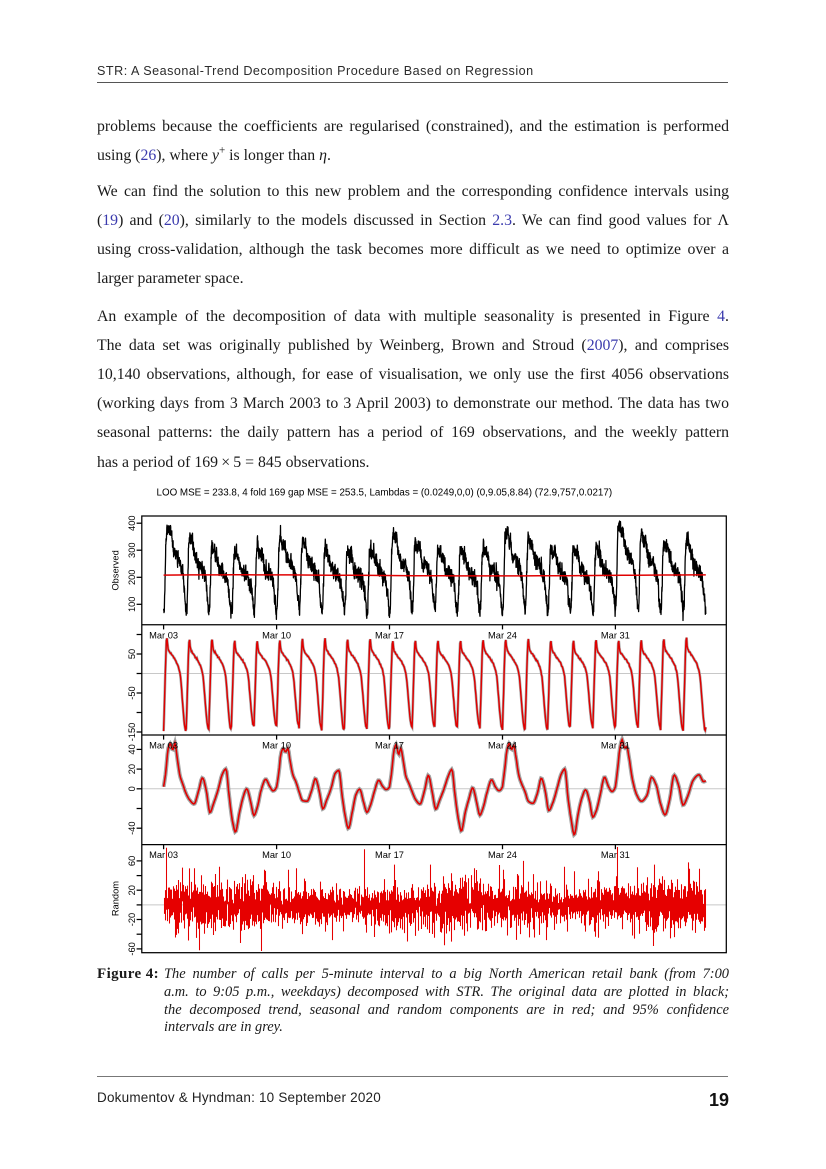  I want to click on svg-text: -20, so click(132, 919).